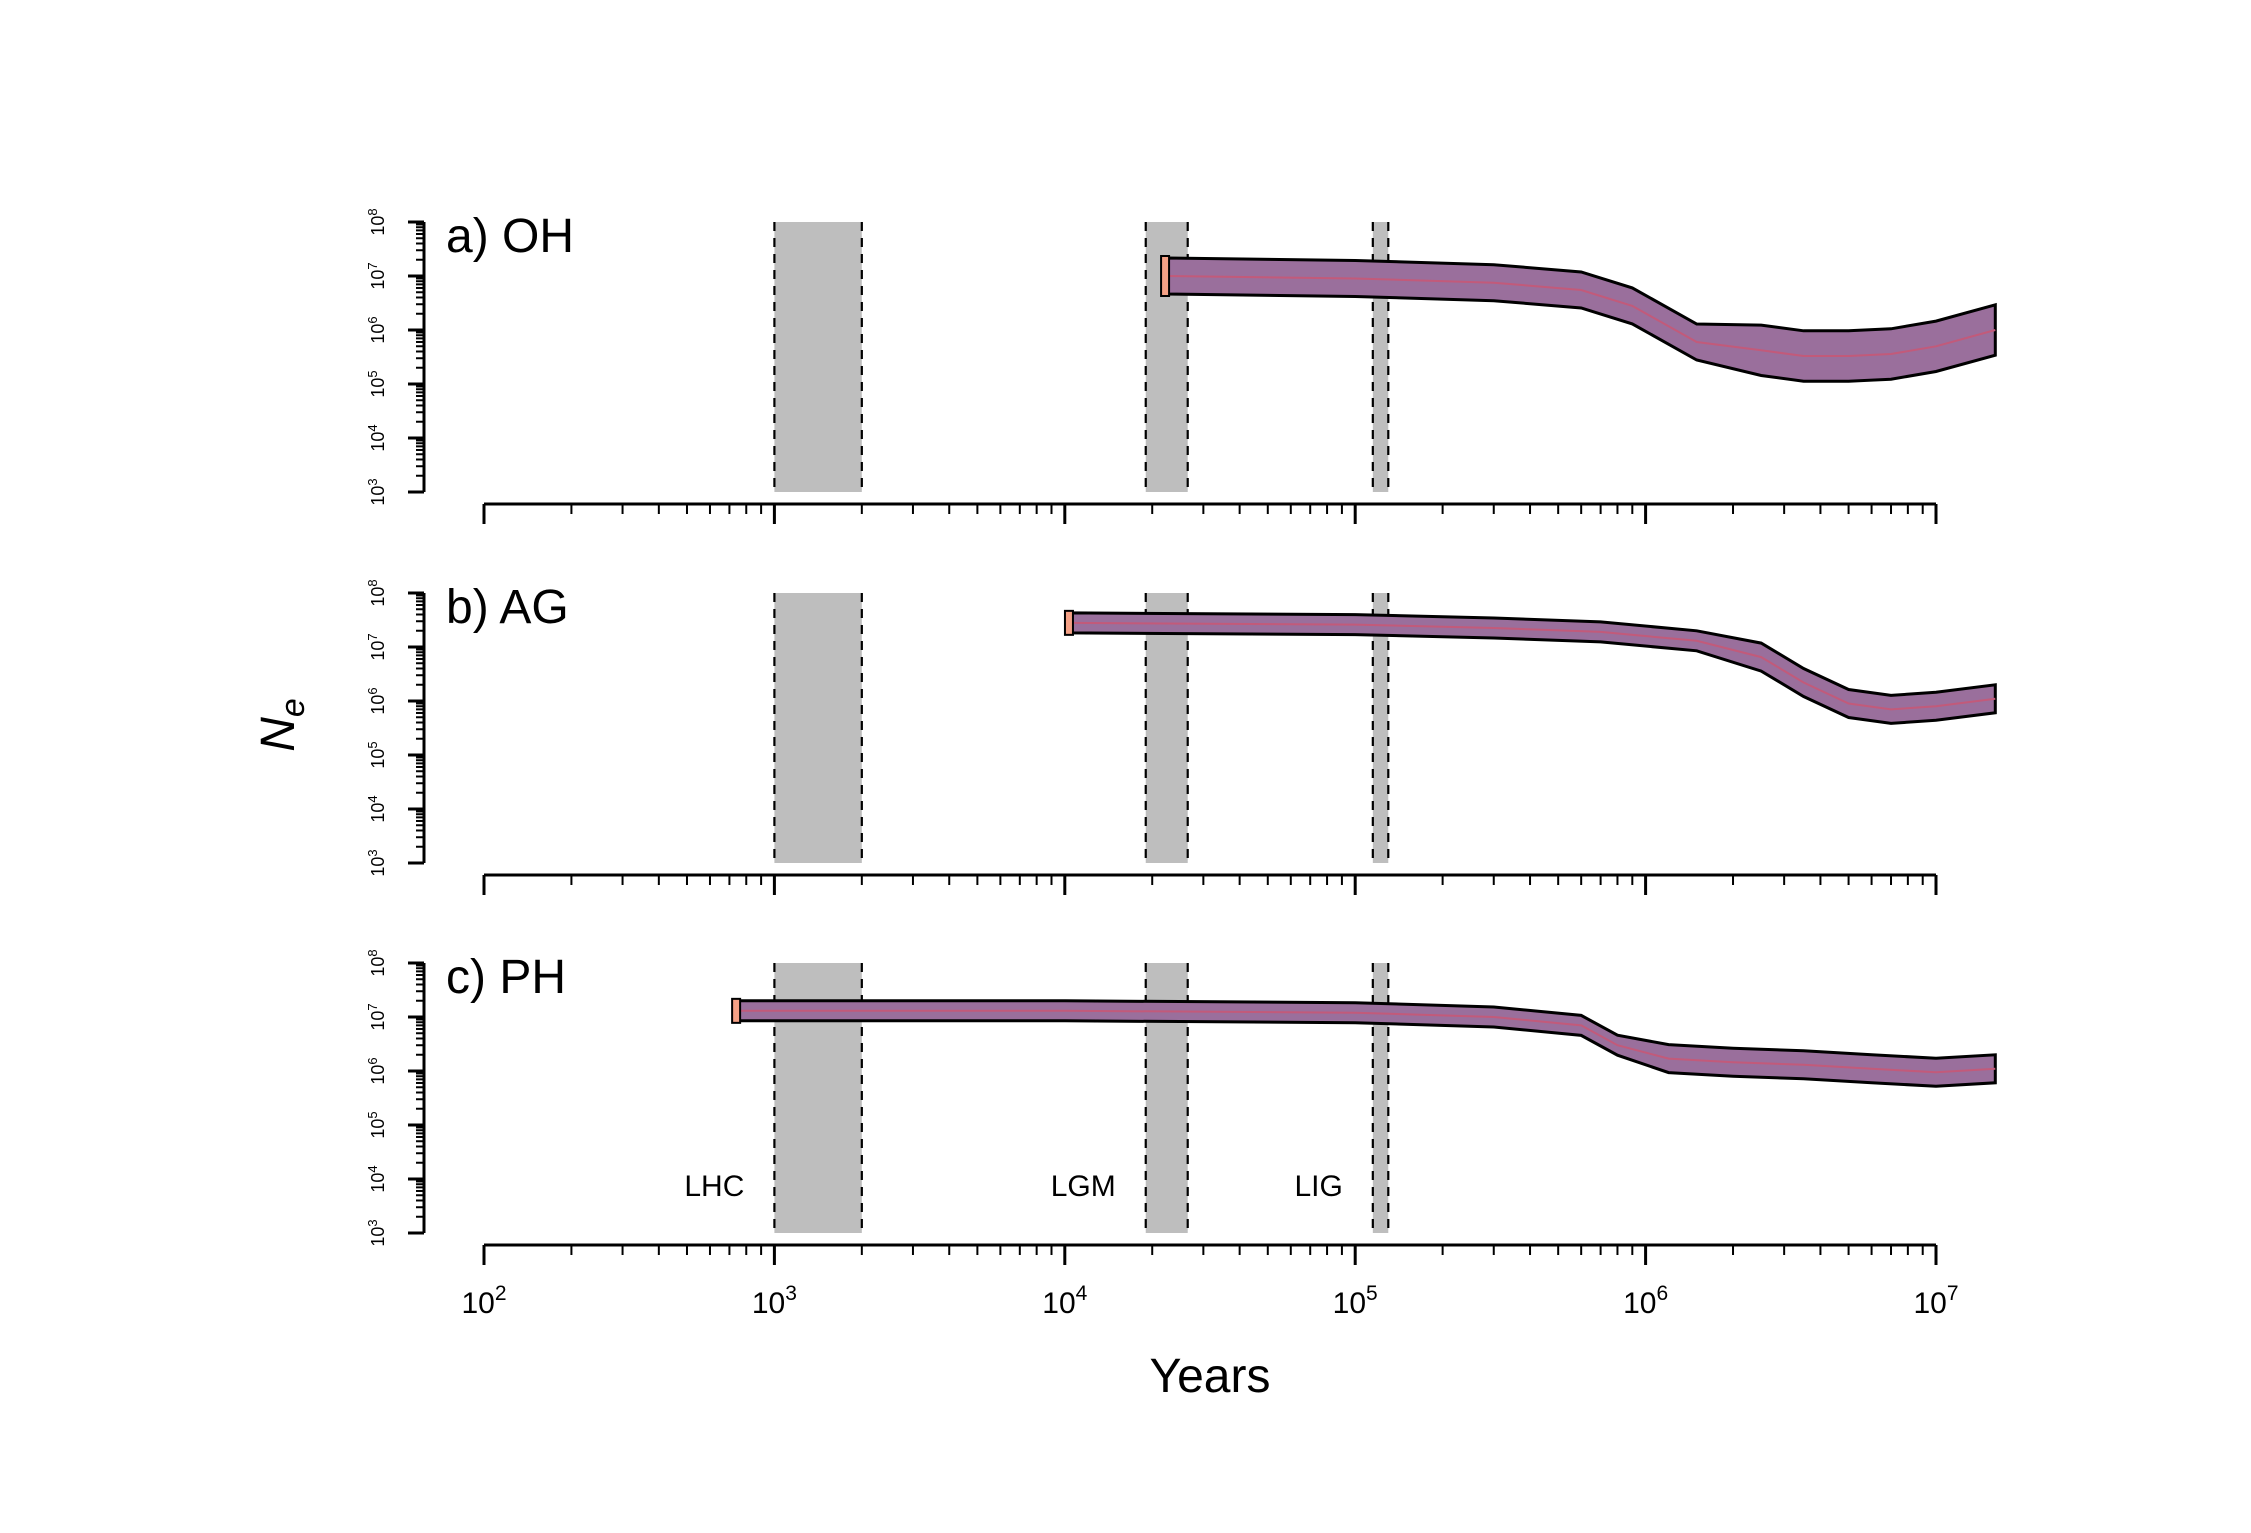 This screenshot has width=2251, height=1533. I want to click on x-tick-label-exp: 3, so click(791, 1293).